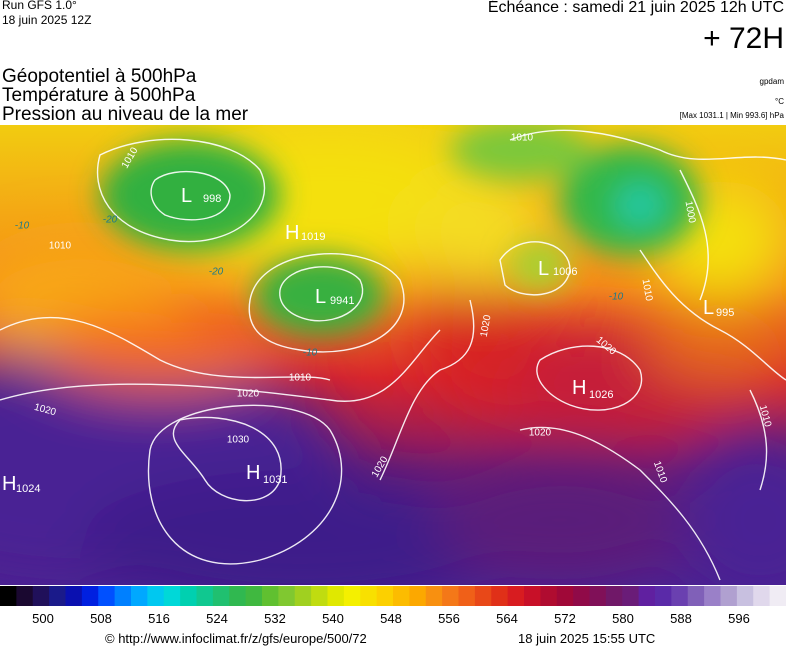  What do you see at coordinates (565, 618) in the screenshot?
I see `colorbar-label: 572` at bounding box center [565, 618].